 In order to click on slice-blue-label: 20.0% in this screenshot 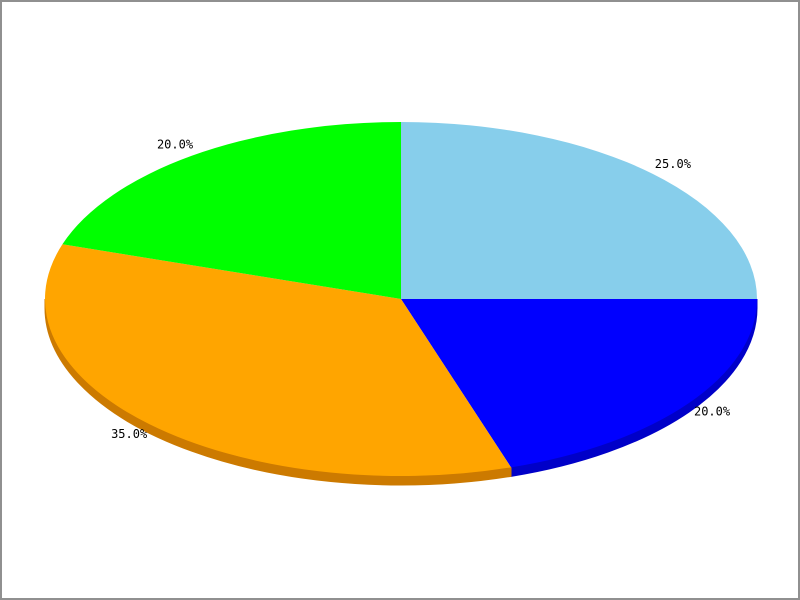, I will do `click(712, 411)`.